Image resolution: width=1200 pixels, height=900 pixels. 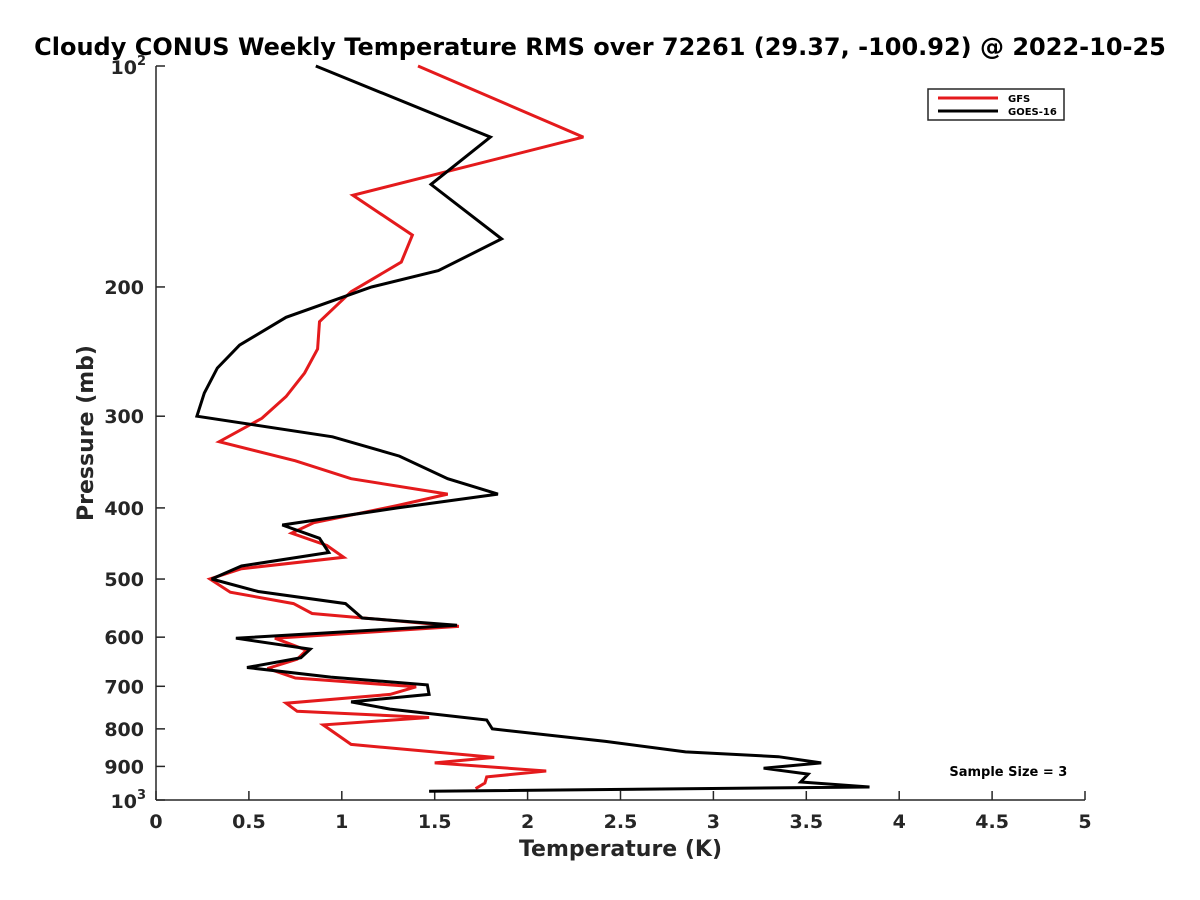 I want to click on y-tick-label: 600, so click(x=124, y=638).